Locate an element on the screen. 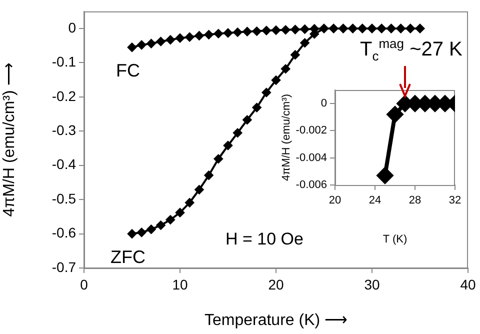 Image resolution: width=480 pixels, height=334 pixels. y-tick-label: -0.3 is located at coordinates (64, 130).